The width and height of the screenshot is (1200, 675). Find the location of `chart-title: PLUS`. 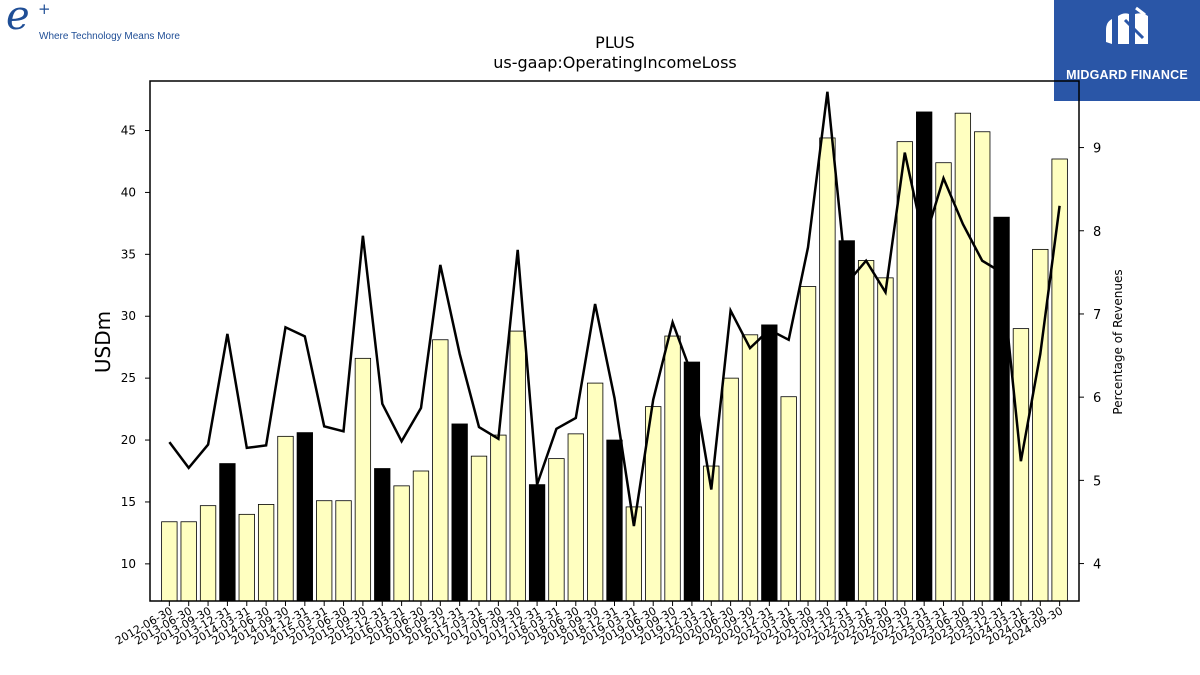

chart-title: PLUS is located at coordinates (615, 42).